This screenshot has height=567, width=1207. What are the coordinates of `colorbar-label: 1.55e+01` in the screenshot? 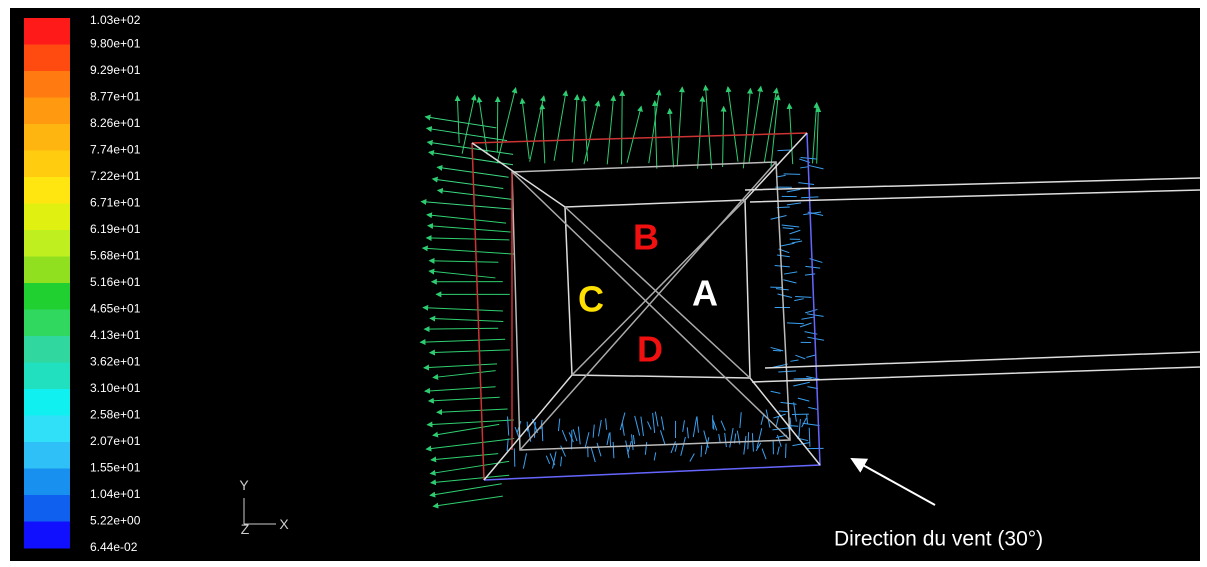 It's located at (115, 468).